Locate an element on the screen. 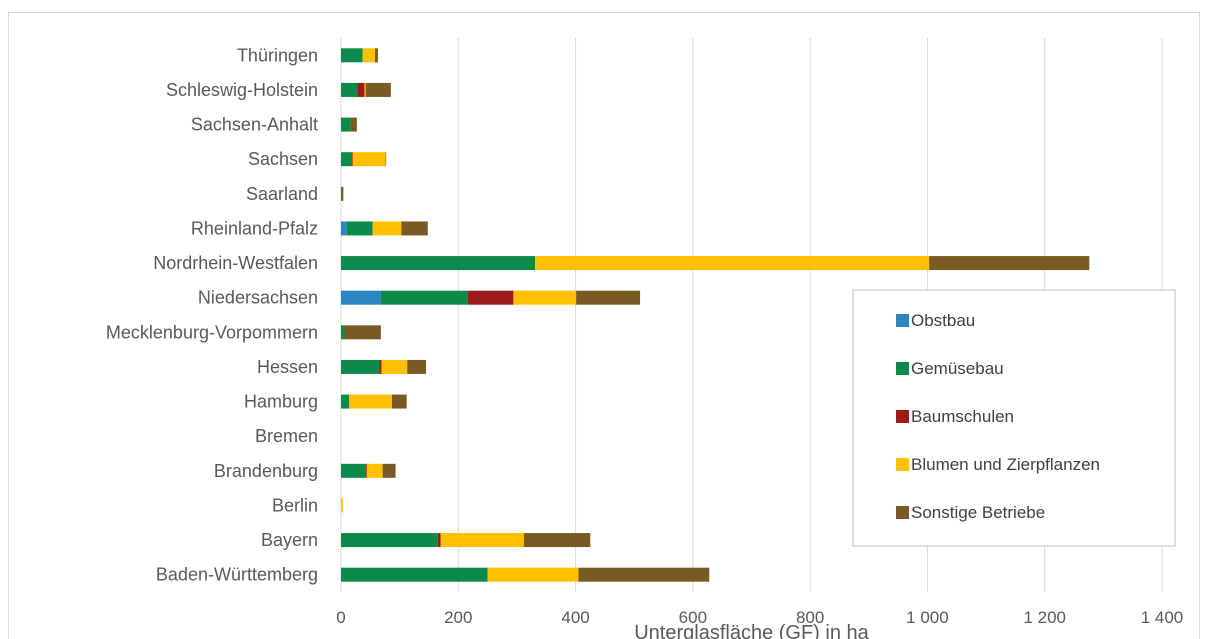 The height and width of the screenshot is (639, 1208). category-label: Sachsen-Anhalt is located at coordinates (254, 125).